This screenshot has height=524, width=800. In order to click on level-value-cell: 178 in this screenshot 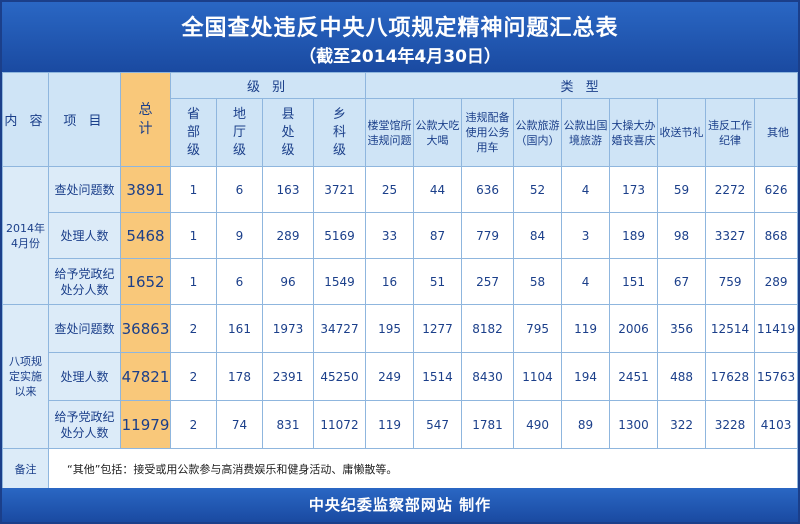, I will do `click(239, 376)`.